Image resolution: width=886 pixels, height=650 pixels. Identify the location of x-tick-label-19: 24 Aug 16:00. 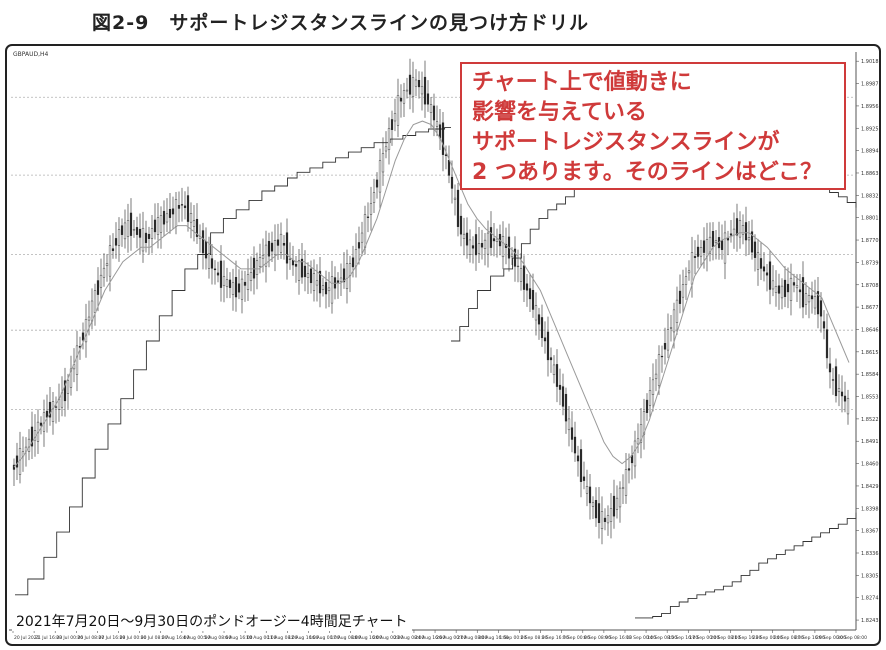
(430, 638).